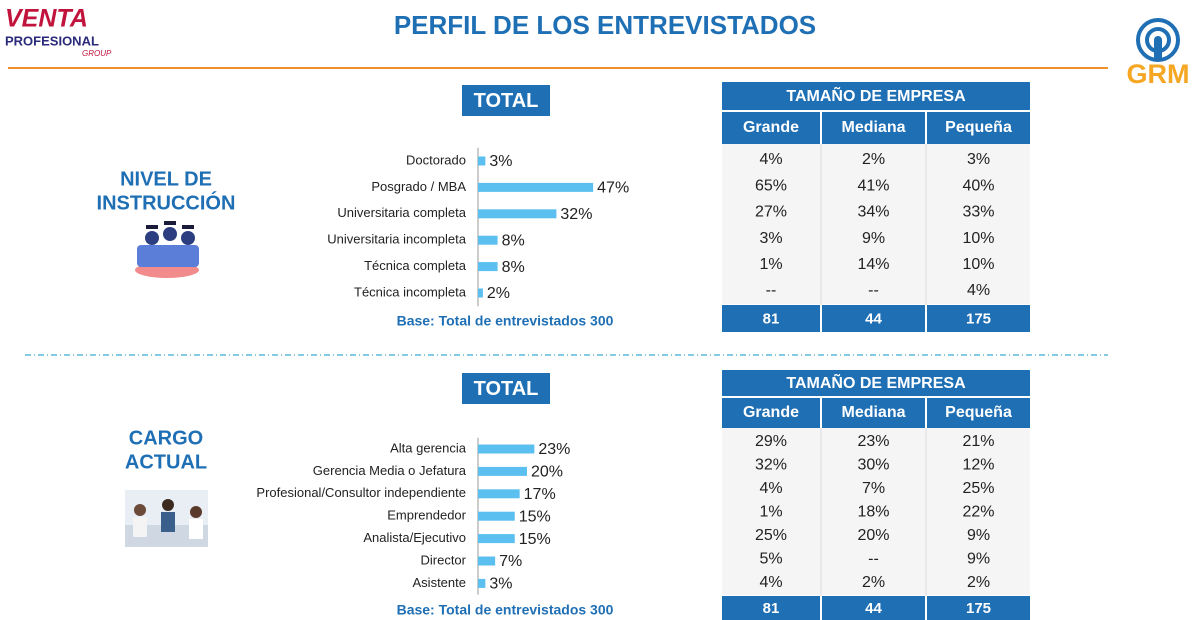  I want to click on table-body, so click(876, 511).